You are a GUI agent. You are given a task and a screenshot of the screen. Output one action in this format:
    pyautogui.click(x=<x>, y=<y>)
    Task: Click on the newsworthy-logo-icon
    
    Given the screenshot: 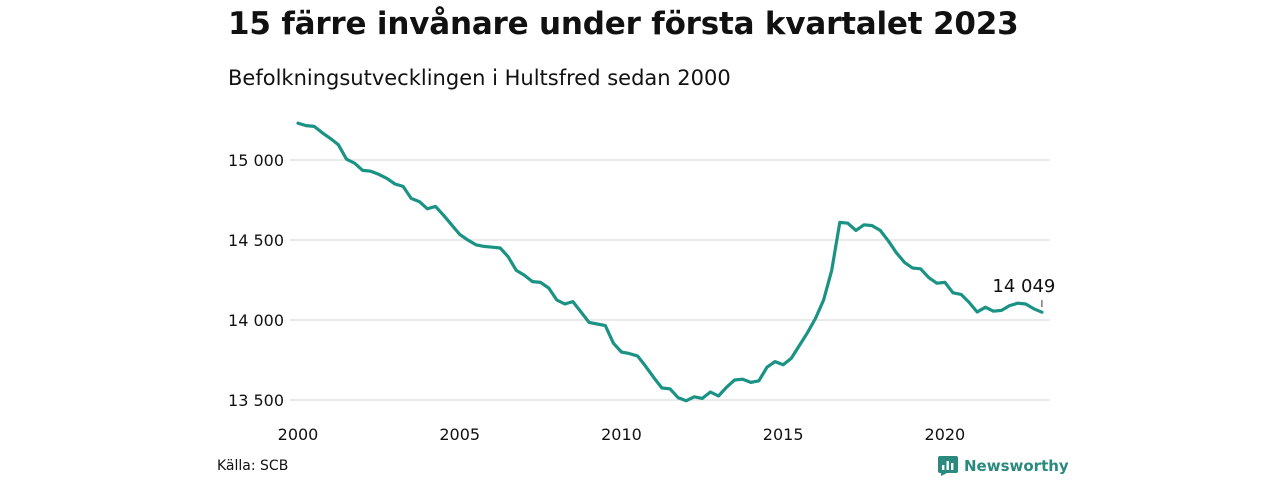 What is the action you would take?
    pyautogui.click(x=948, y=466)
    